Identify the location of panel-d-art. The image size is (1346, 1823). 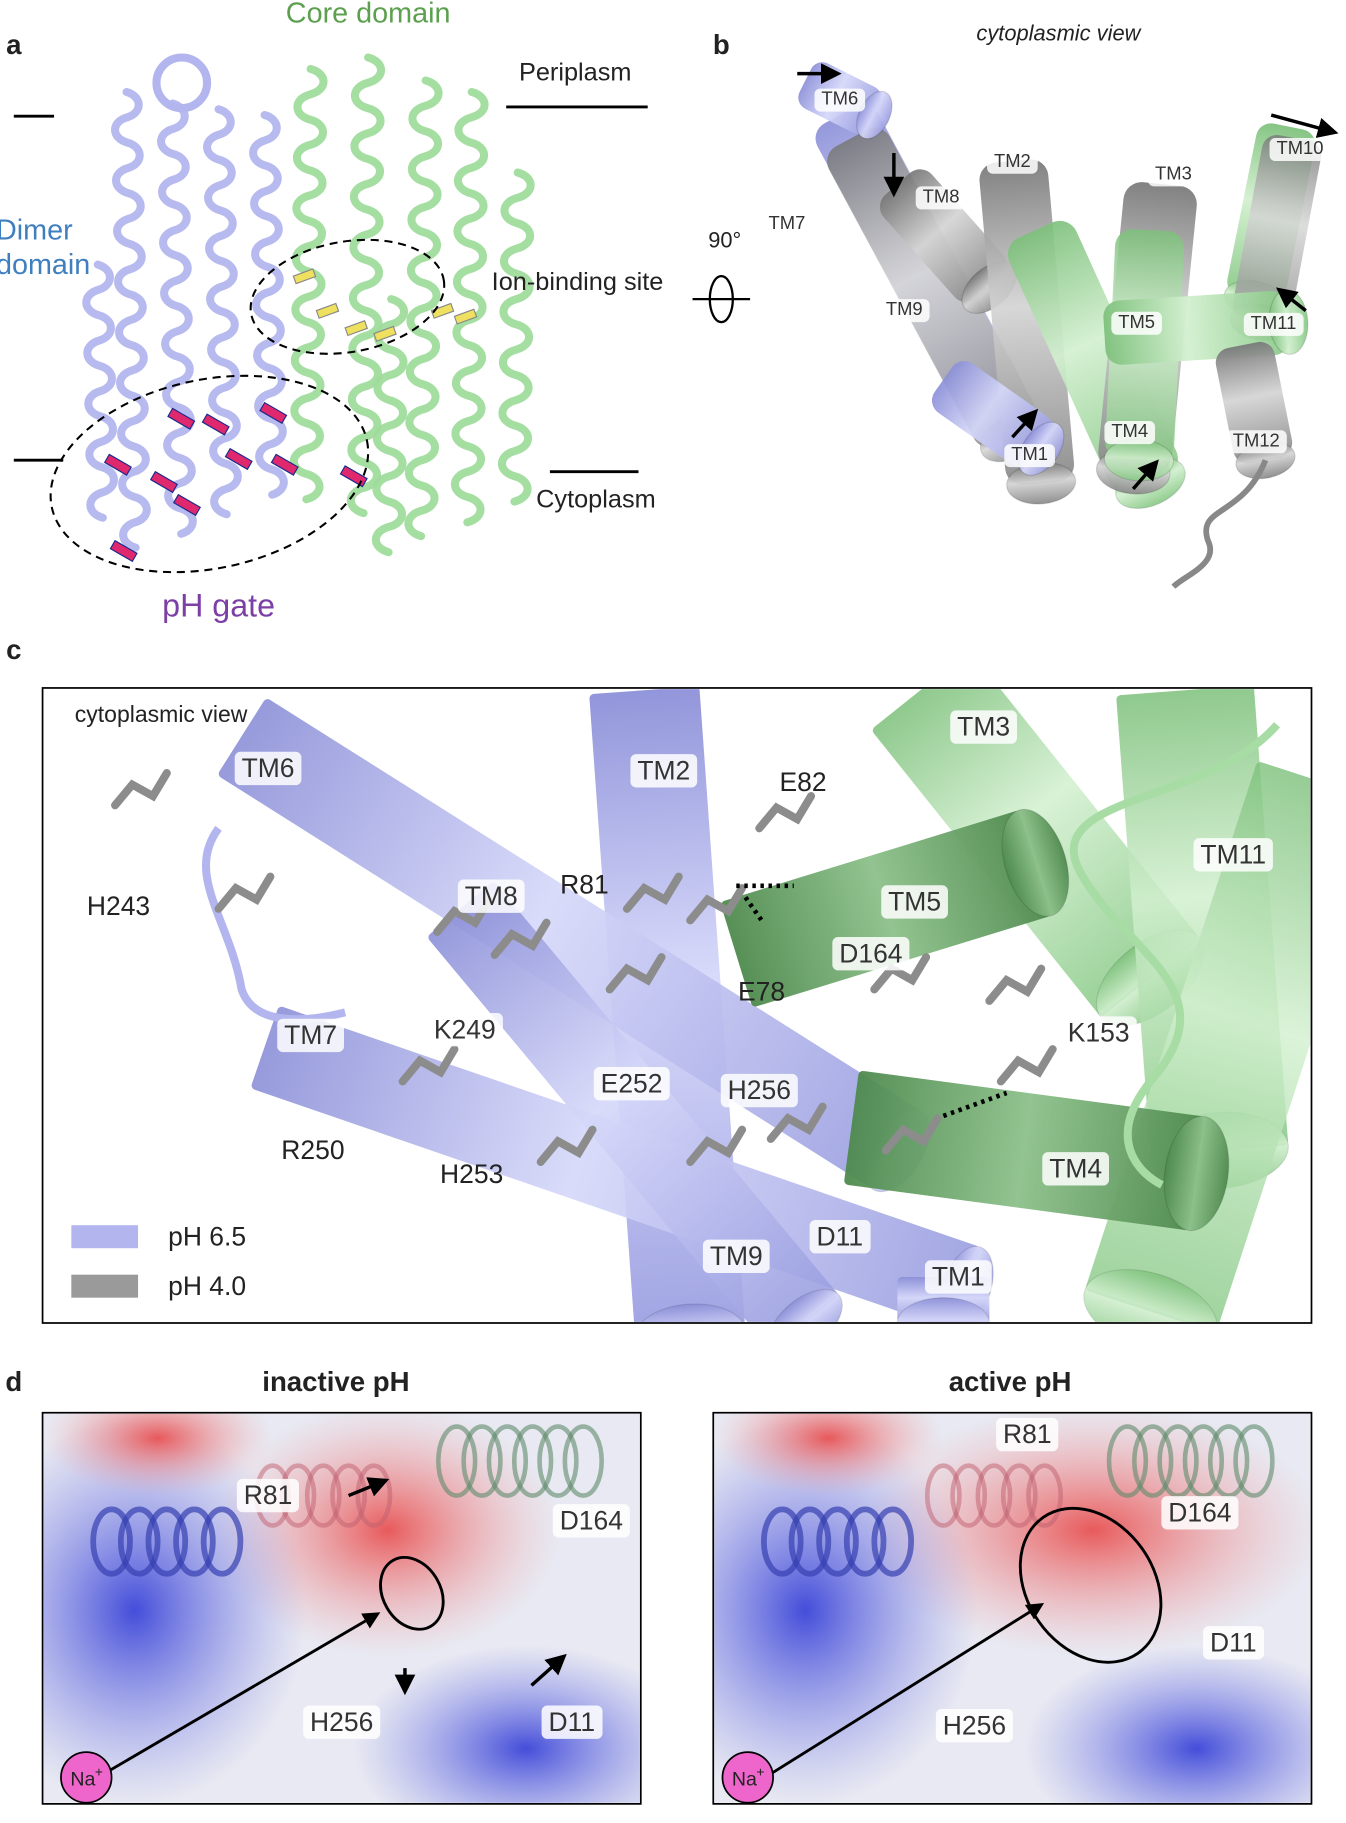
(341, 1608).